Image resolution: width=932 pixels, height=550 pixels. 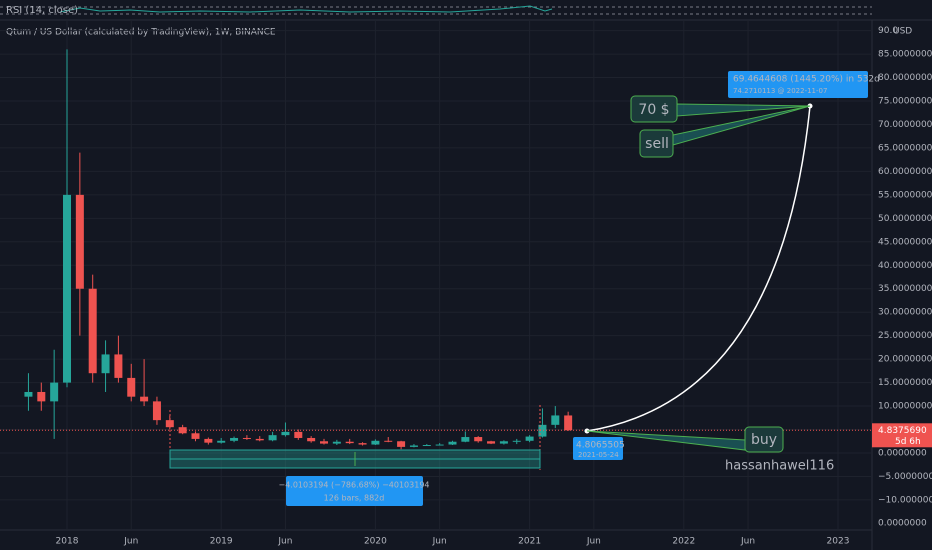 I want to click on y-tick-label: 90.0, so click(x=888, y=31).